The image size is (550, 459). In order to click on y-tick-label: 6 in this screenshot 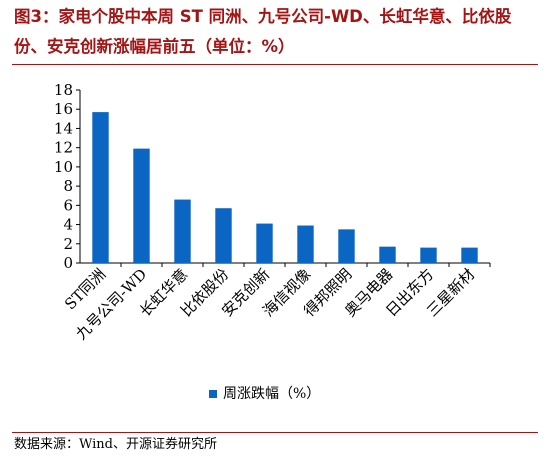, I will do `click(68, 205)`.